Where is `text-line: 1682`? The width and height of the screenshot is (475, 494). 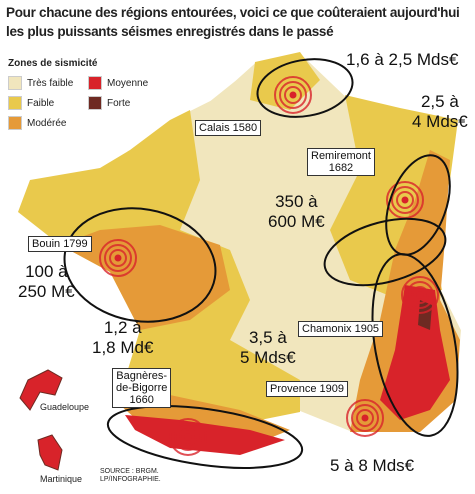
text-line: 1682 is located at coordinates (341, 168).